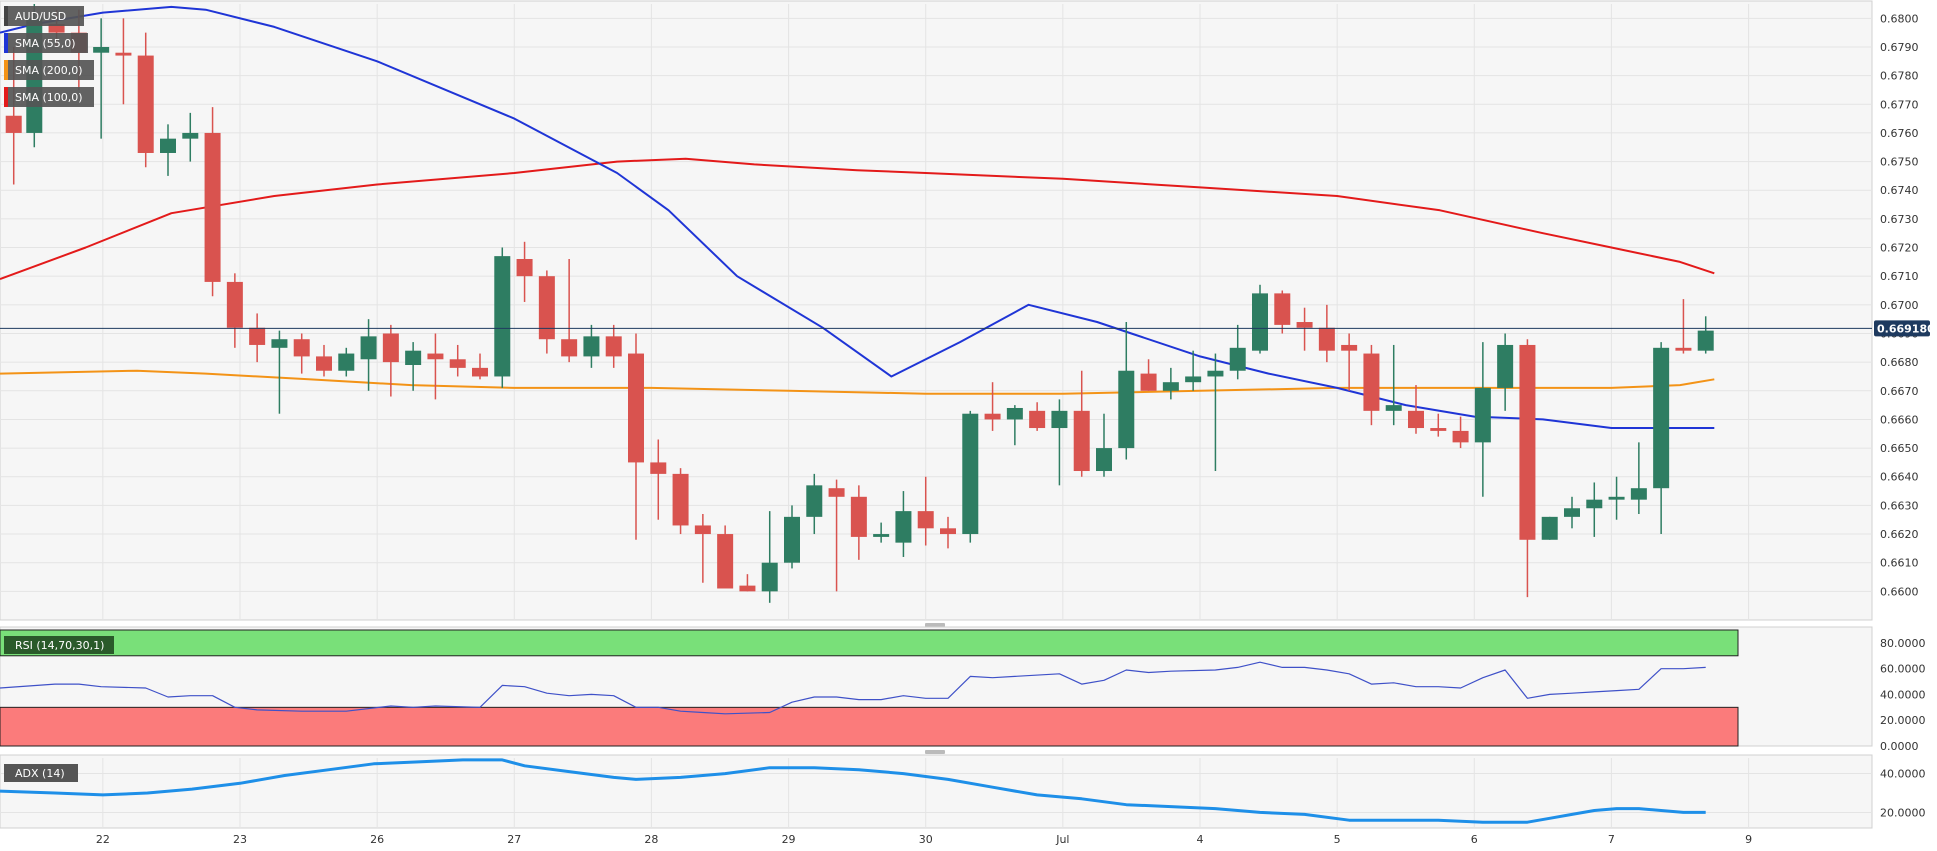 The width and height of the screenshot is (1937, 851). Describe the element at coordinates (49, 56) in the screenshot. I see `legend: AUD/USD SMA (55,0) SMA (200,0) SMA (100,0)` at that location.